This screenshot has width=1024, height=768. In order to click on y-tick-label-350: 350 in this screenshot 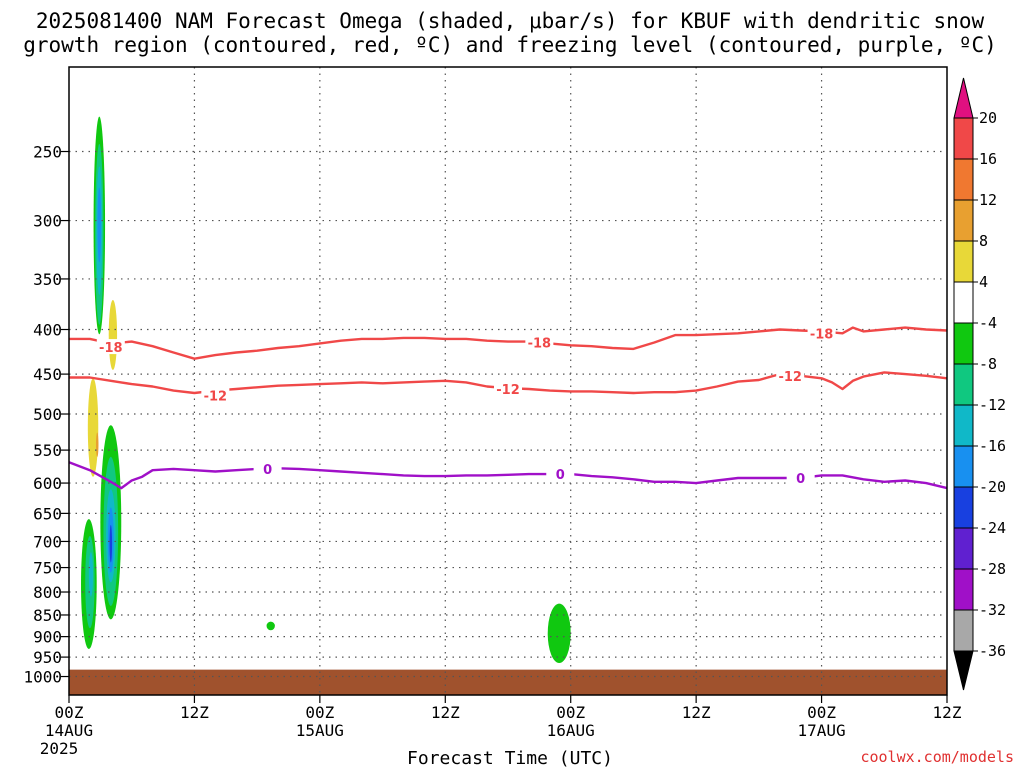, I will do `click(47, 279)`.